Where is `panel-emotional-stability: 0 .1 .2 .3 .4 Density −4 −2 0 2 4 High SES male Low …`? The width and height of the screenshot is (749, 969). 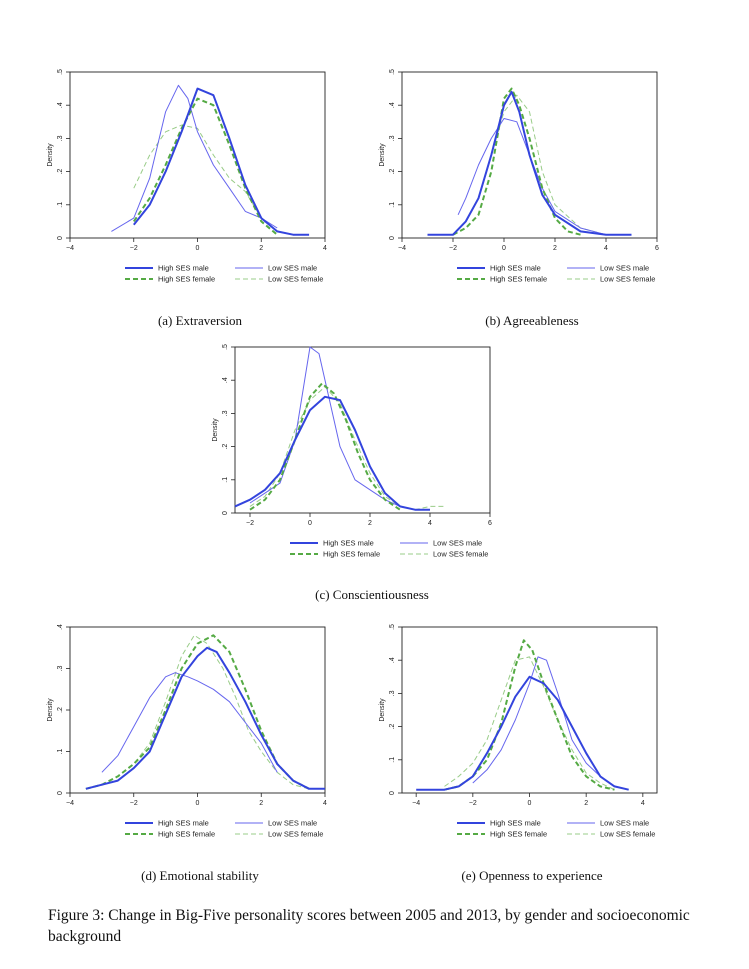 panel-emotional-stability: 0 .1 .2 .3 .4 Density −4 −2 0 2 4 High SES male Low … is located at coordinates (190, 740).